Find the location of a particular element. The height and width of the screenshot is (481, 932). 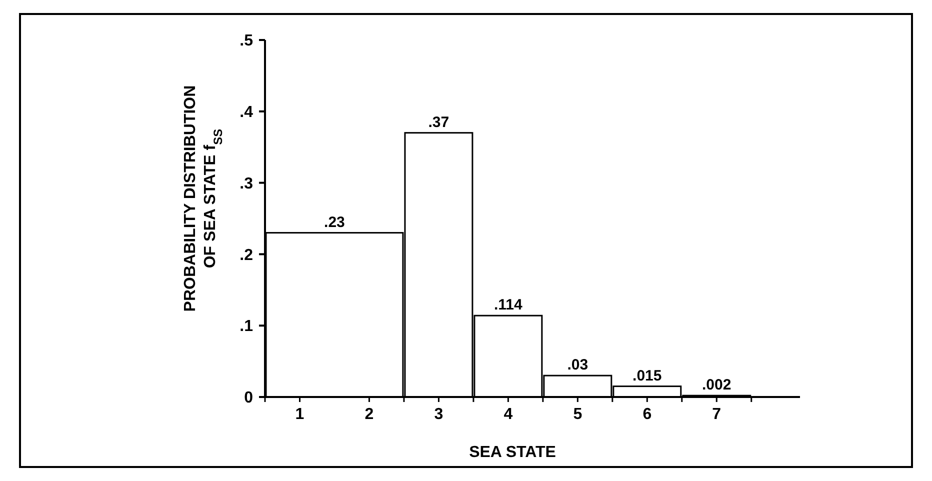

data-label: .37 is located at coordinates (439, 122).